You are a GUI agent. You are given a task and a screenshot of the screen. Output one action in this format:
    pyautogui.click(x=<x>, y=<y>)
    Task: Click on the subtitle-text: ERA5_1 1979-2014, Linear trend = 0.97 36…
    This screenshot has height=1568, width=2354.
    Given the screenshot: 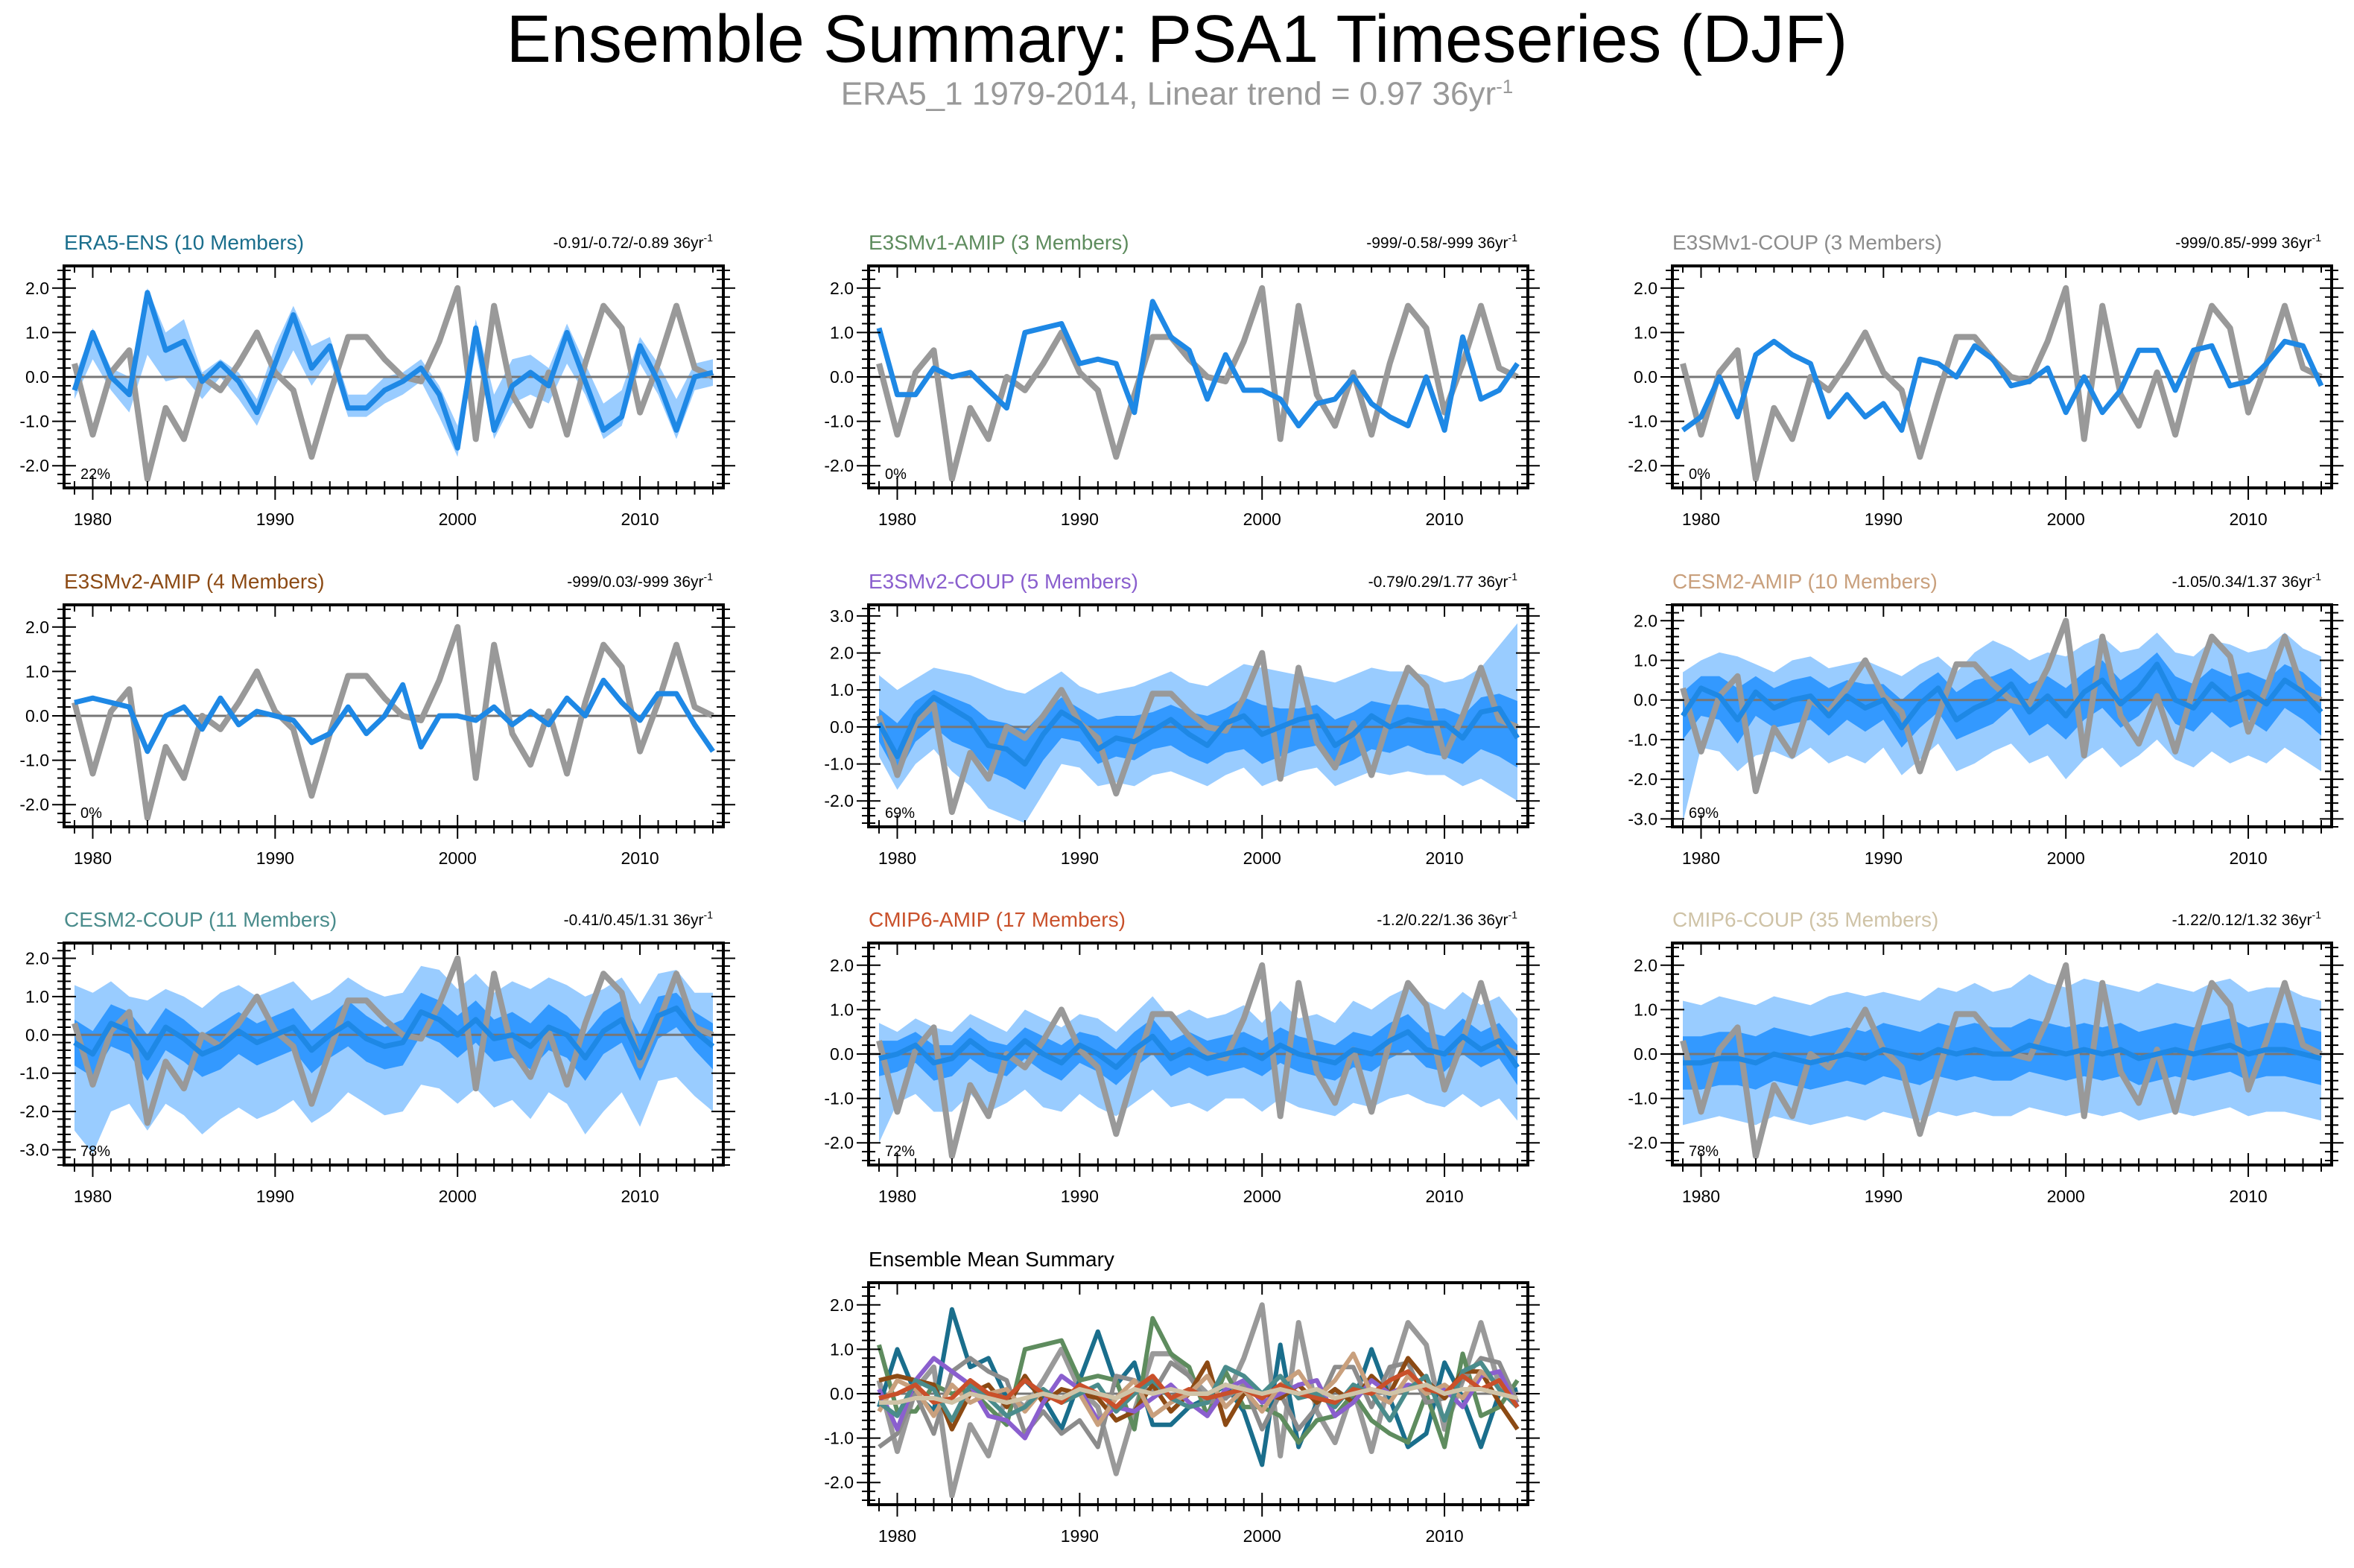 What is the action you would take?
    pyautogui.click(x=1168, y=93)
    